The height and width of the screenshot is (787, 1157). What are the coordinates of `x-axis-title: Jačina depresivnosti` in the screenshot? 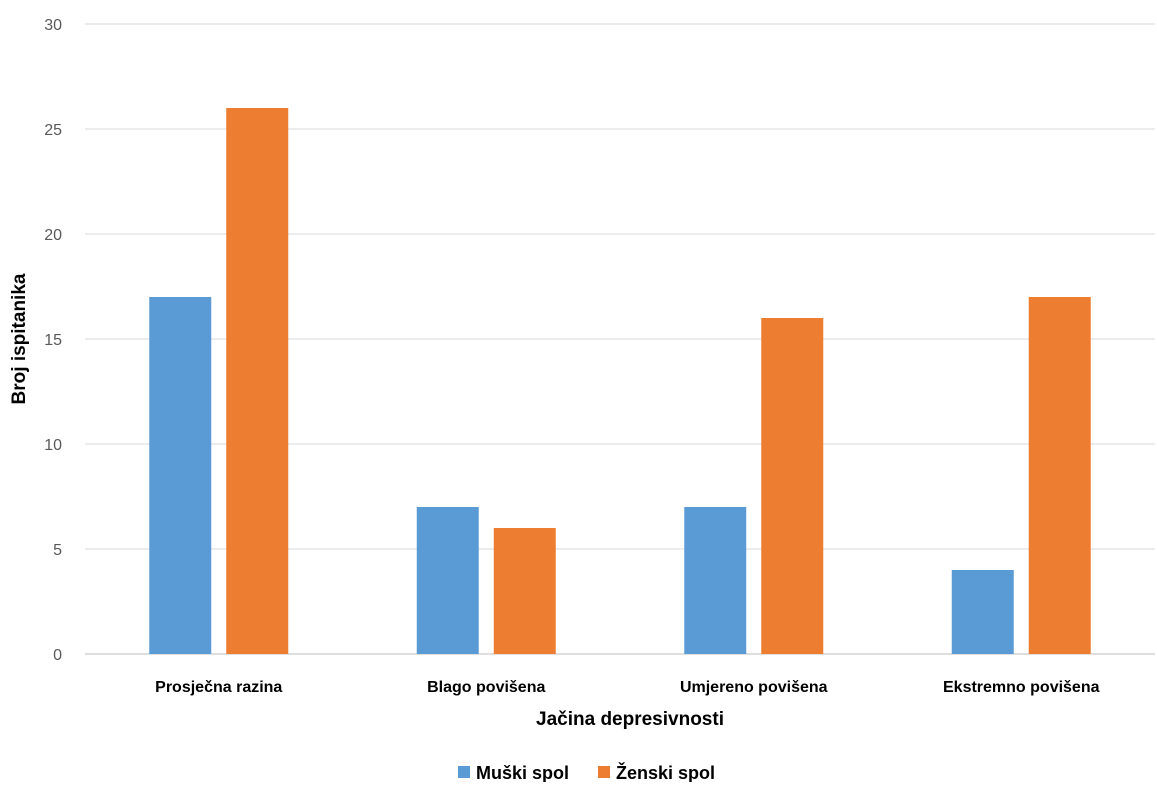 It's located at (630, 719).